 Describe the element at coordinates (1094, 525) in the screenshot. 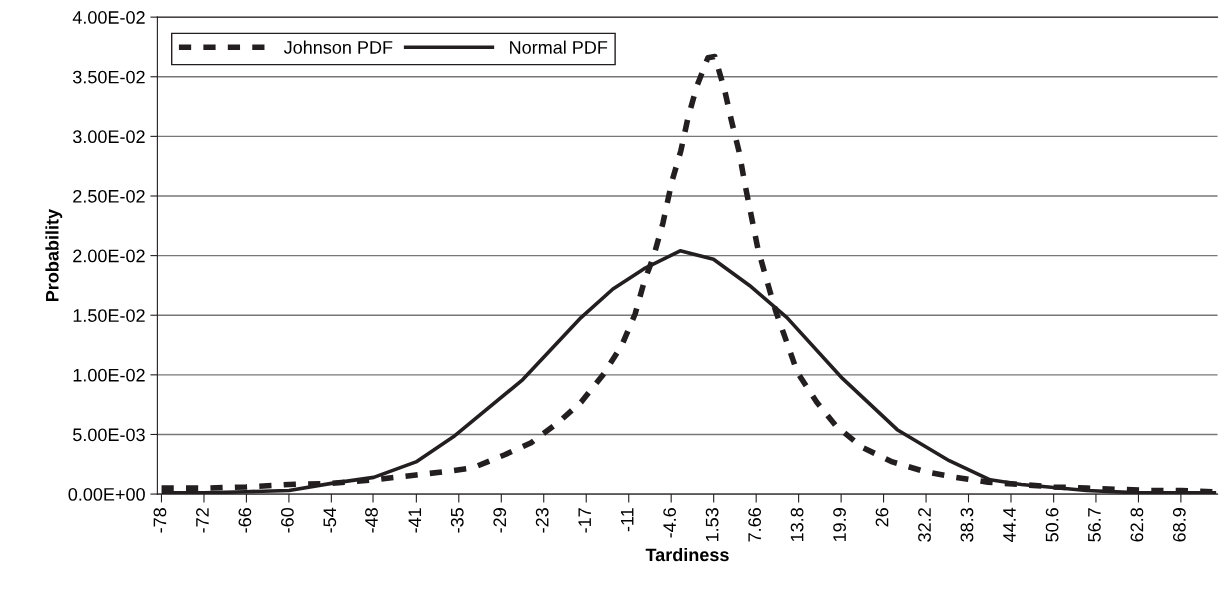

I see `x-tick-label: 56.7` at that location.